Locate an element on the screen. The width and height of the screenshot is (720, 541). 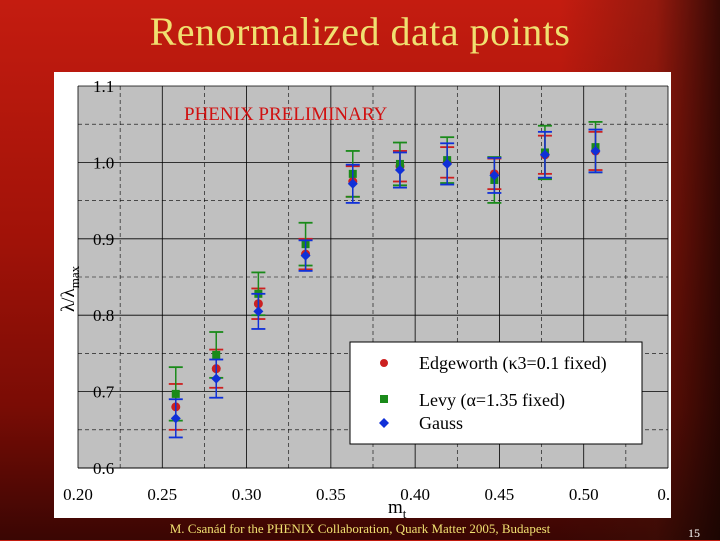
legend-marker-edgeworth is located at coordinates (384, 363).